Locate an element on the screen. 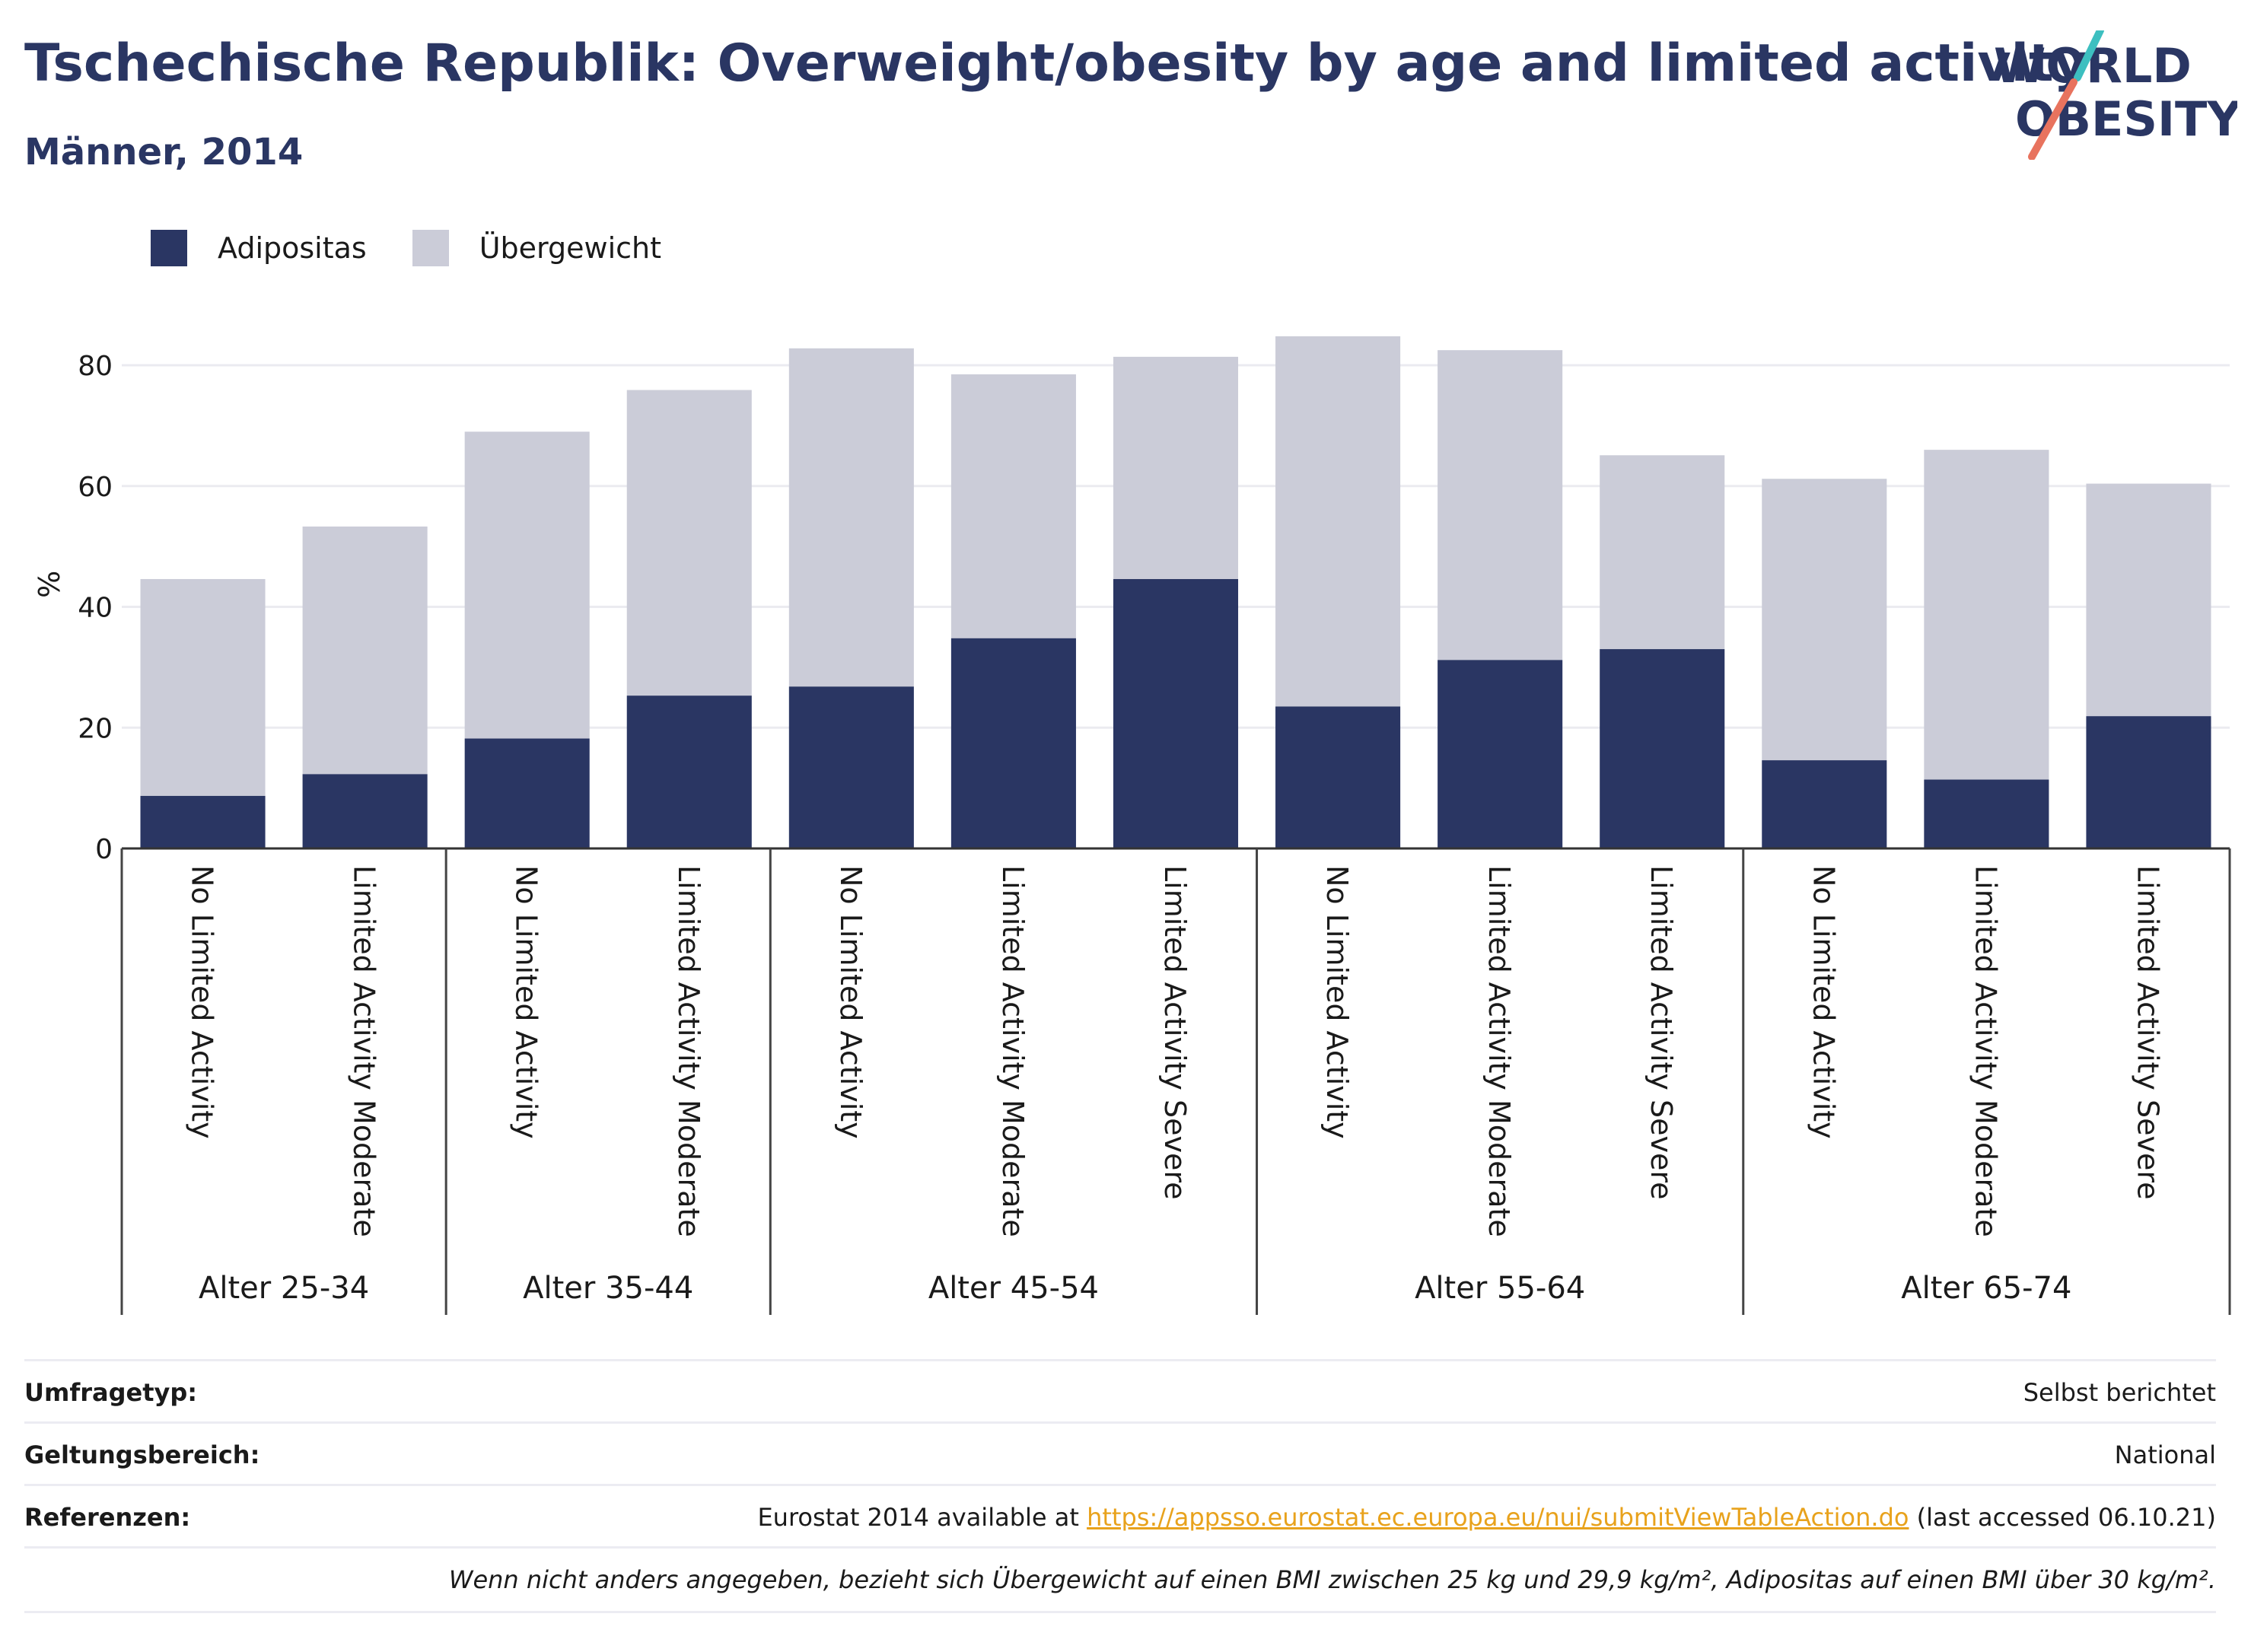 The height and width of the screenshot is (1652, 2251). info-label-references: Referenzen: is located at coordinates (107, 1517).